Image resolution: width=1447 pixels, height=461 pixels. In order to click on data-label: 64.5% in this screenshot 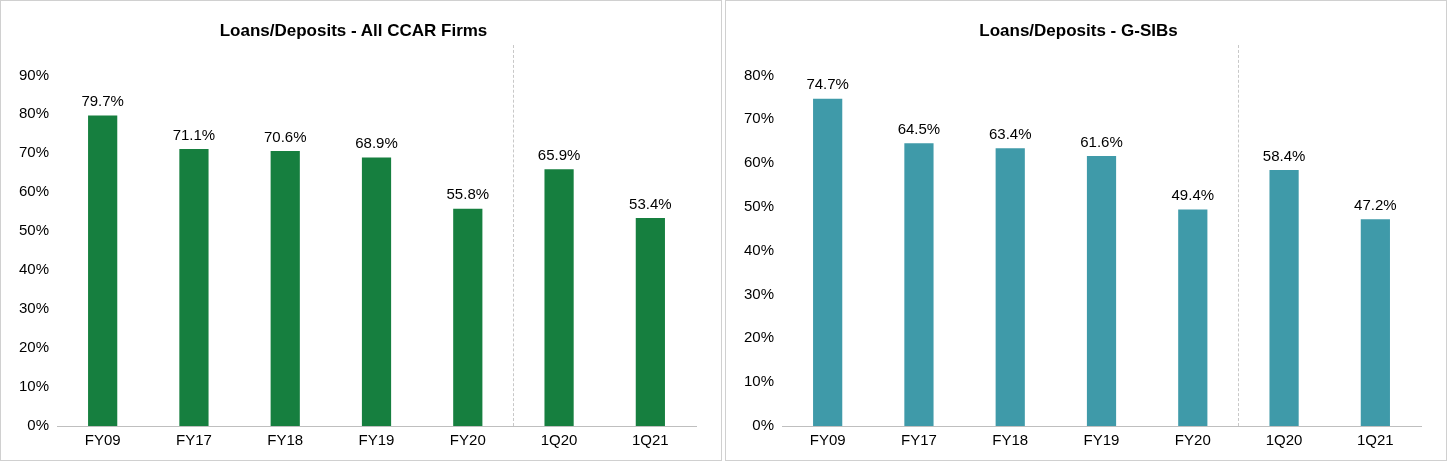, I will do `click(919, 128)`.